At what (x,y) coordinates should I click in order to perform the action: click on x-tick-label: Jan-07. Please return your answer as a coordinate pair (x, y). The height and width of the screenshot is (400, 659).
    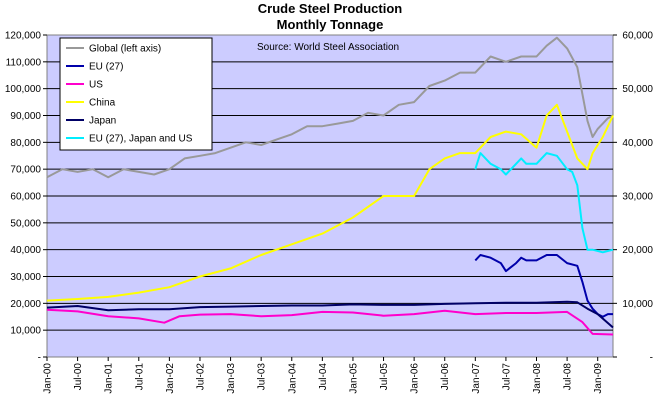
    Looking at the image, I should click on (476, 378).